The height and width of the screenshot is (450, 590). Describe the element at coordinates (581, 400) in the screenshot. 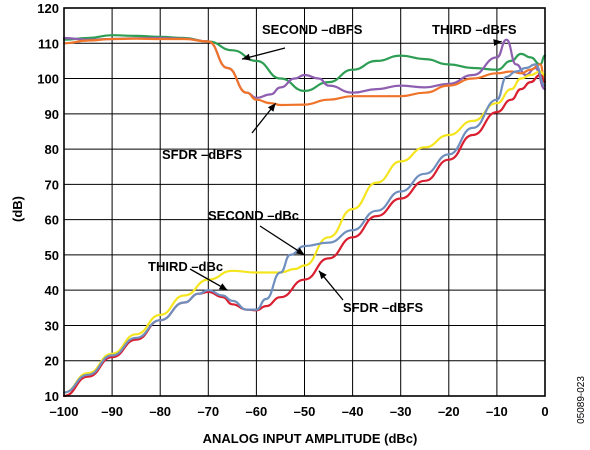

I see `figure-code: 05089-023` at that location.